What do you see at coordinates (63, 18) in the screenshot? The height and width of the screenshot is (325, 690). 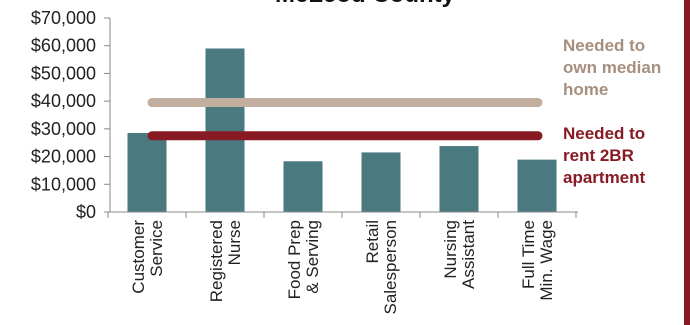 I see `y-tick-label: $70,000` at bounding box center [63, 18].